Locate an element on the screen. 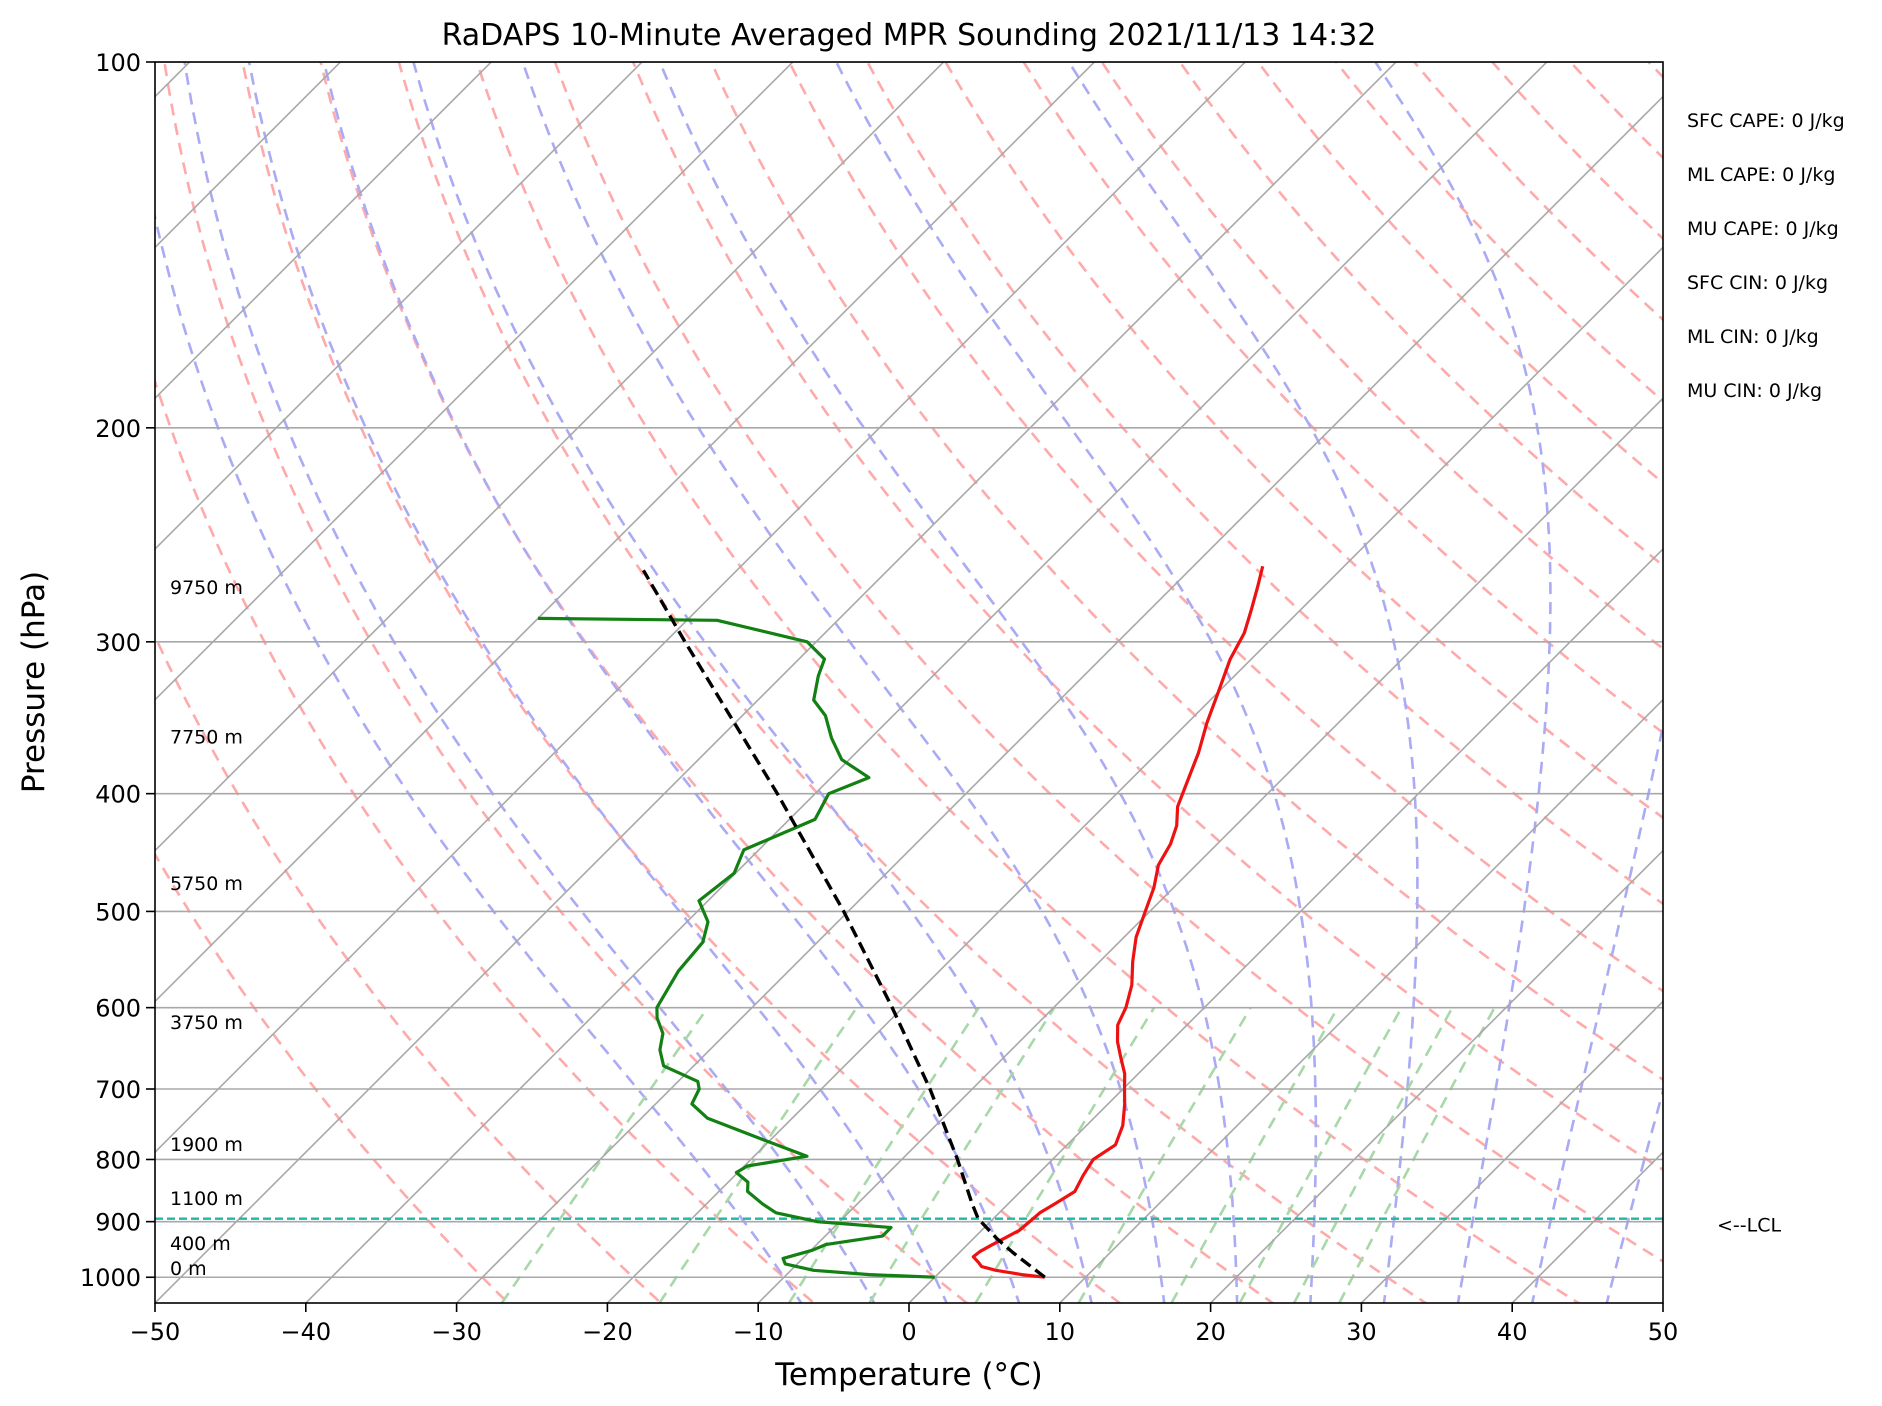 The image size is (1882, 1406). y-tick-label: 300 is located at coordinates (118, 643).